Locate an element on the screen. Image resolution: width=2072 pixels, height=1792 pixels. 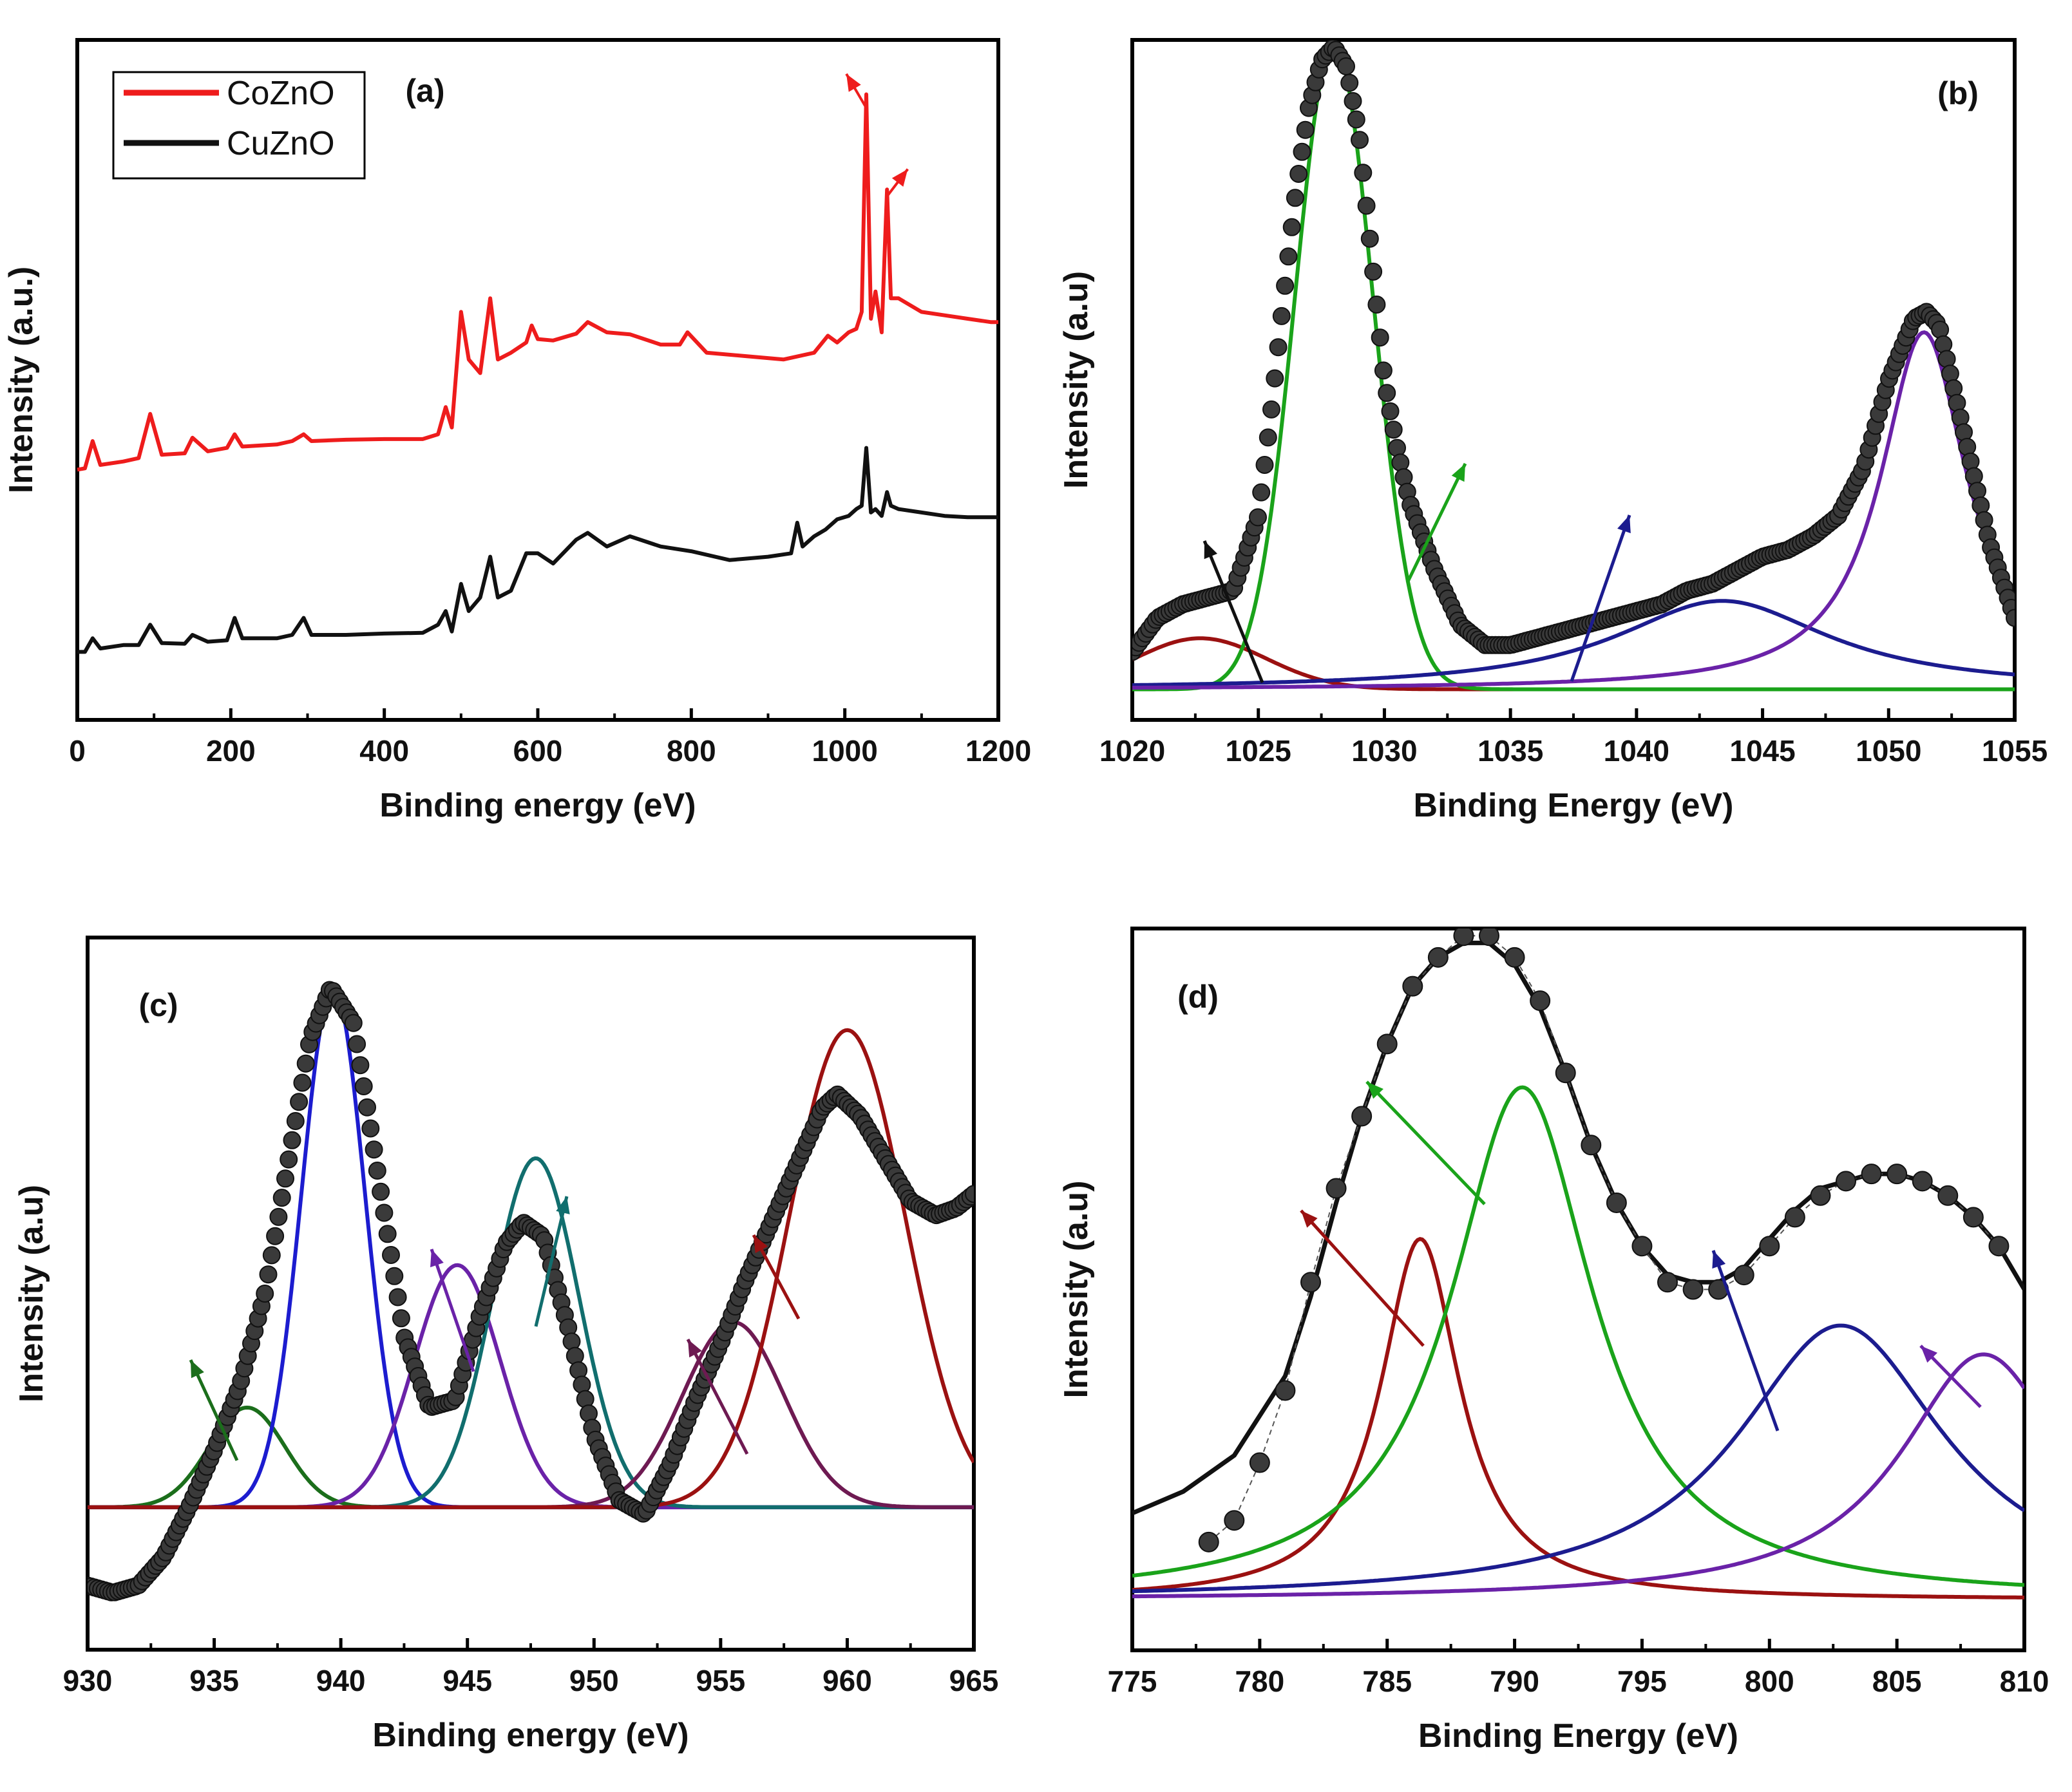
x-tick-label: 1000 is located at coordinates (845, 751).